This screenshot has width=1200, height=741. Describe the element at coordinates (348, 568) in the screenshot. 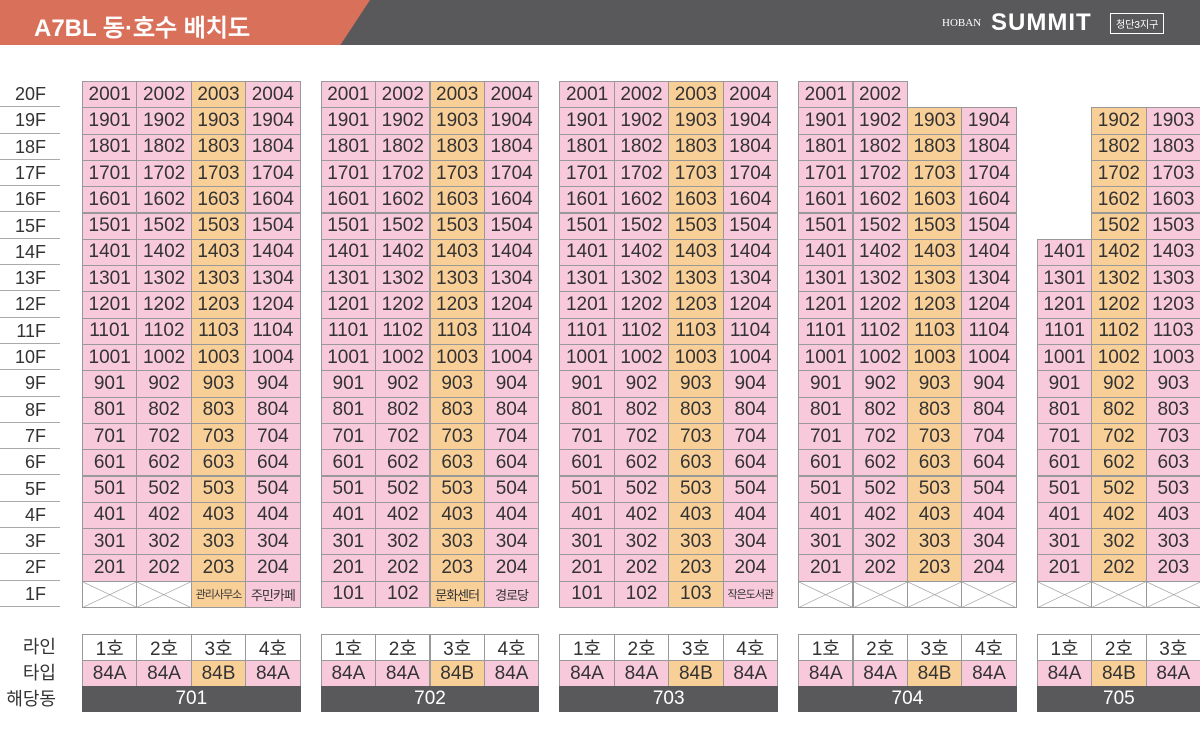

I see `unit: 201` at that location.